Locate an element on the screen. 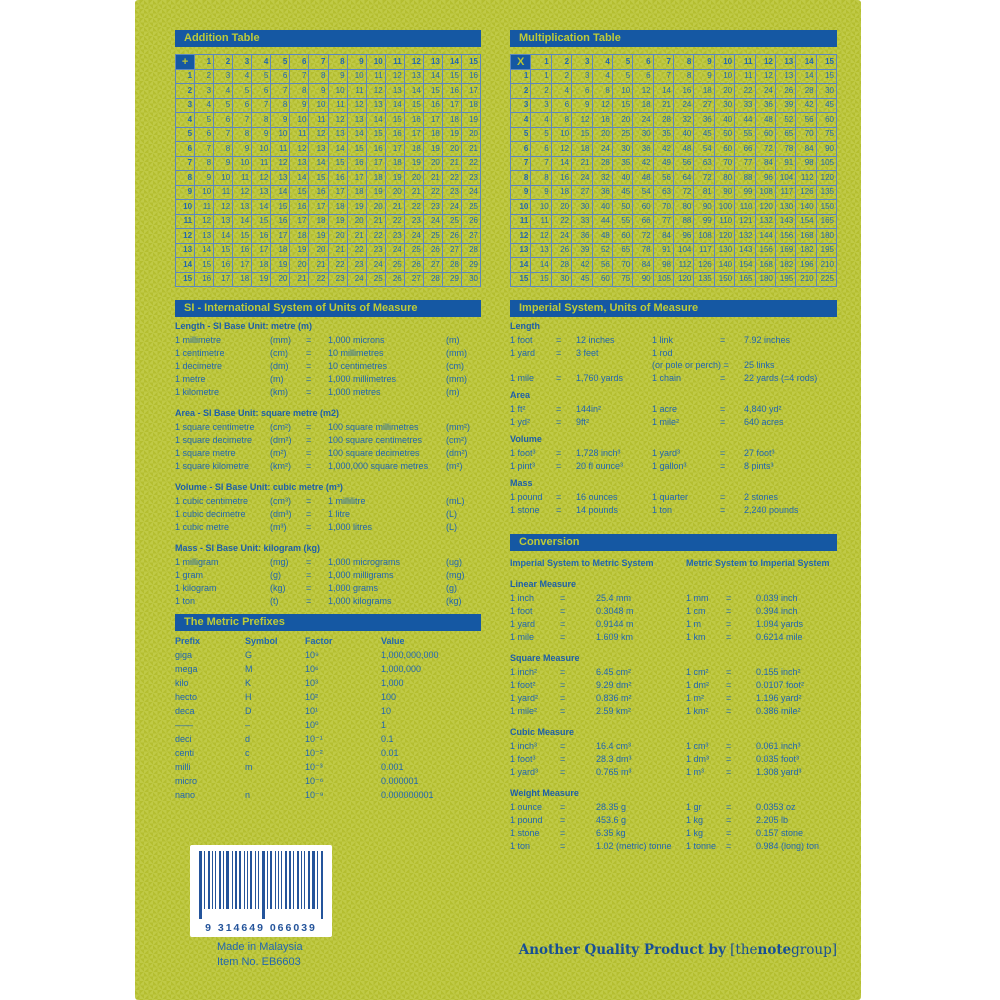 The height and width of the screenshot is (1000, 1000). cell: 1,000,000 is located at coordinates (401, 669).